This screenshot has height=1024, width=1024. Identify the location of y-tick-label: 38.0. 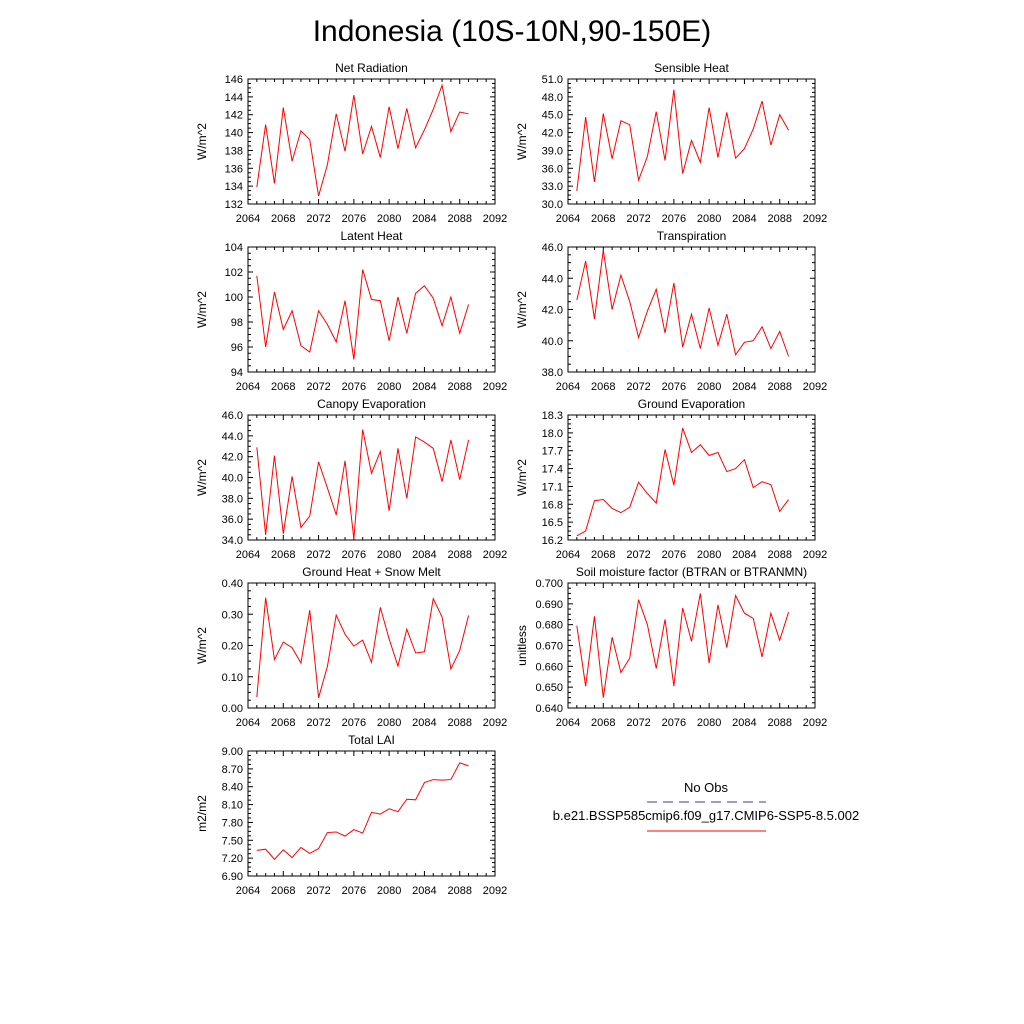
(552, 373).